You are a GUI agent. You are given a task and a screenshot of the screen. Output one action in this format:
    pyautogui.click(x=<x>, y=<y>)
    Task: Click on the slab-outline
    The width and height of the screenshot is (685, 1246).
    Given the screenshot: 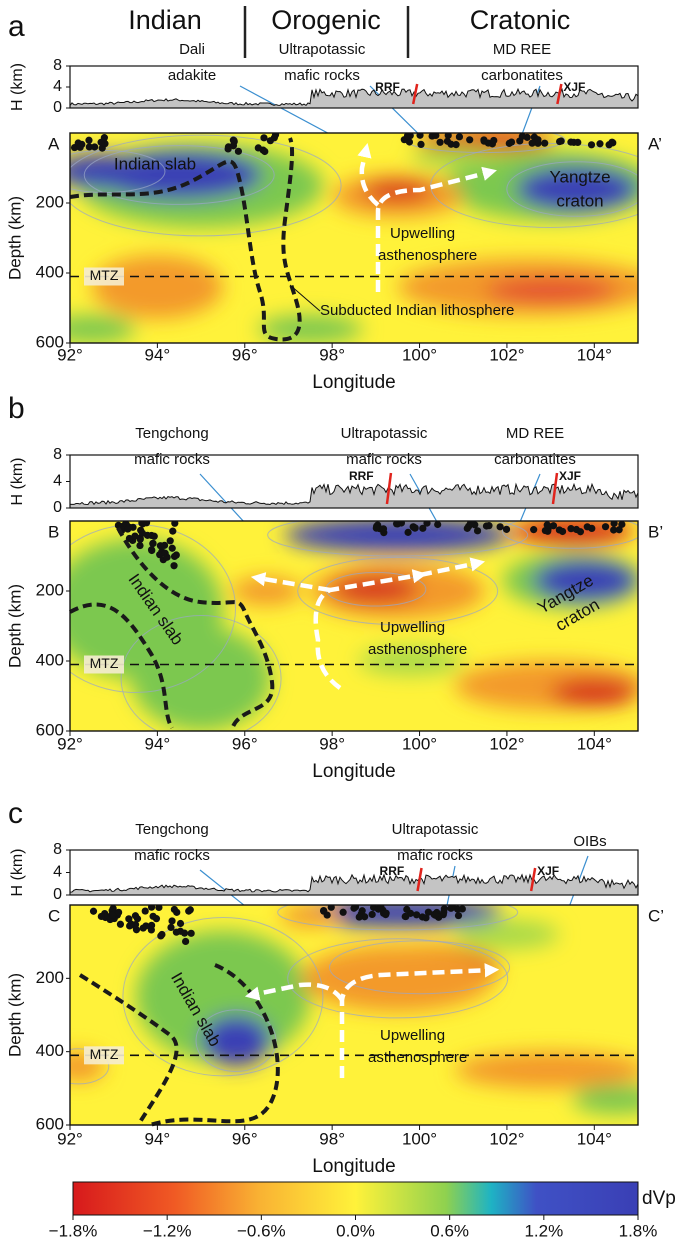 What is the action you would take?
    pyautogui.click(x=185, y=239)
    